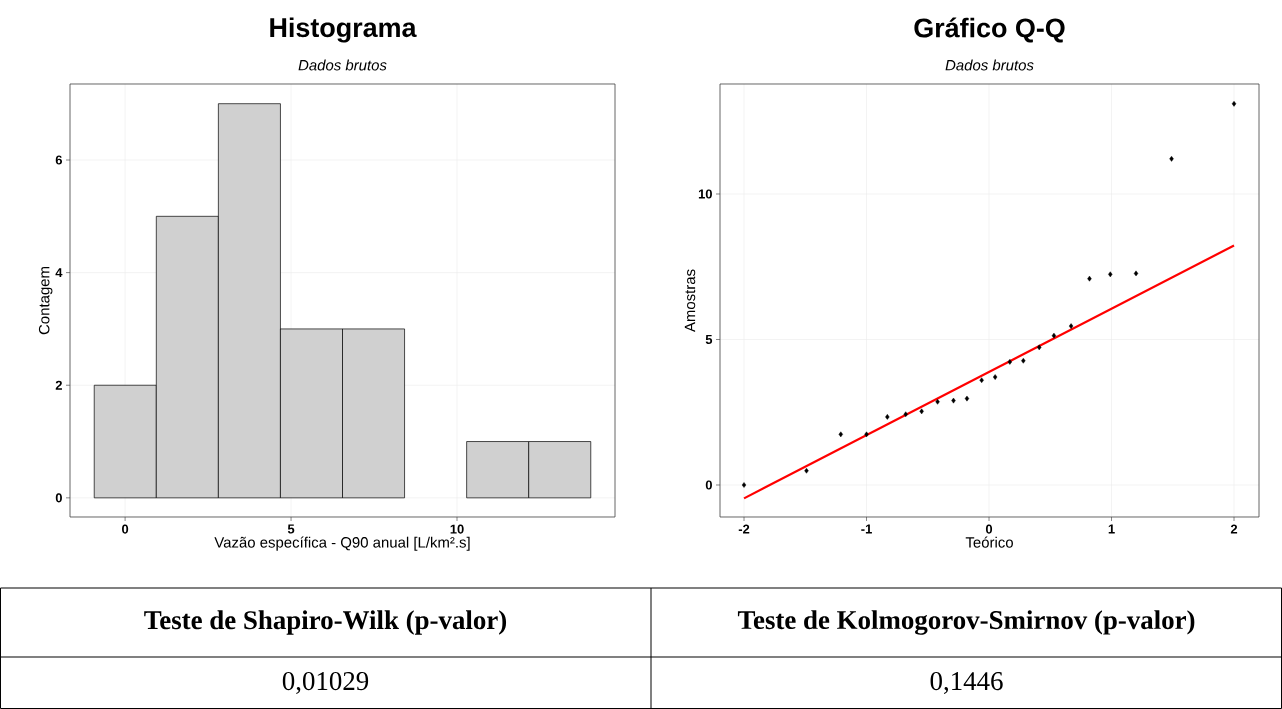 The image size is (1282, 709). What do you see at coordinates (59, 160) in the screenshot?
I see `y-tick-label: 6` at bounding box center [59, 160].